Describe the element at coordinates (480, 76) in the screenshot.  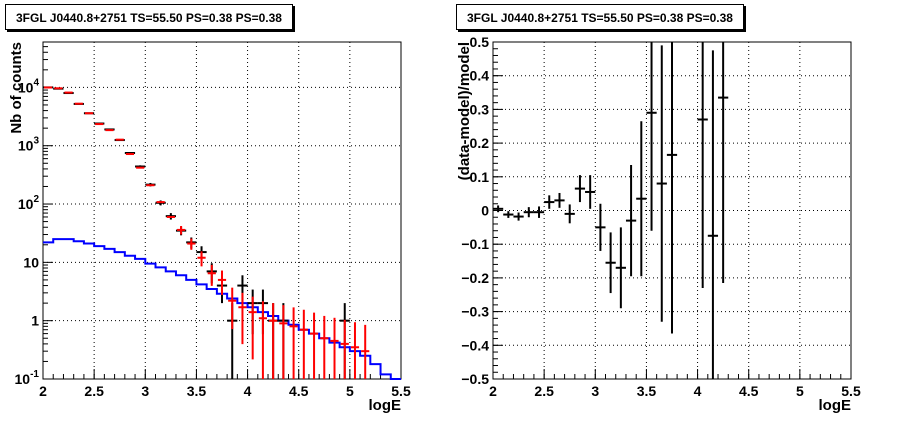
I see `y-tick-label: 0.4` at that location.